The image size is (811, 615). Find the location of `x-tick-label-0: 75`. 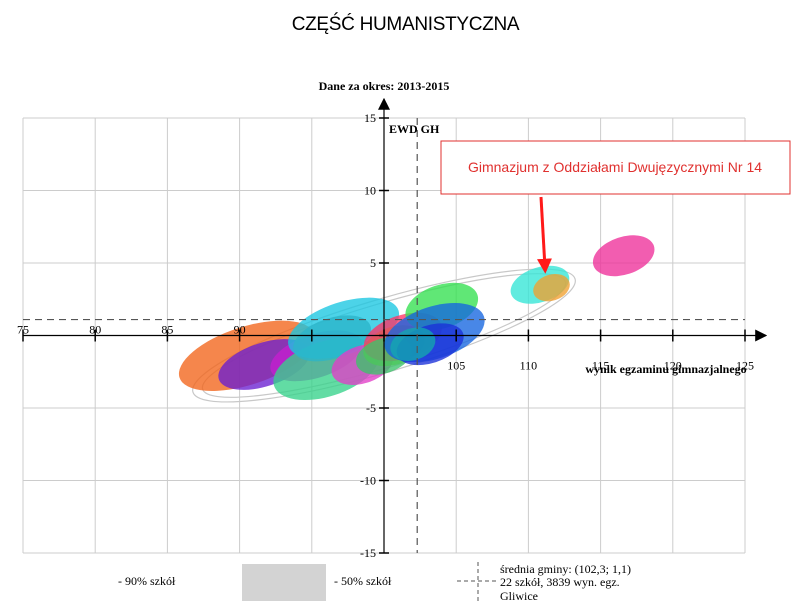

x-tick-label-0: 75 is located at coordinates (23, 330).